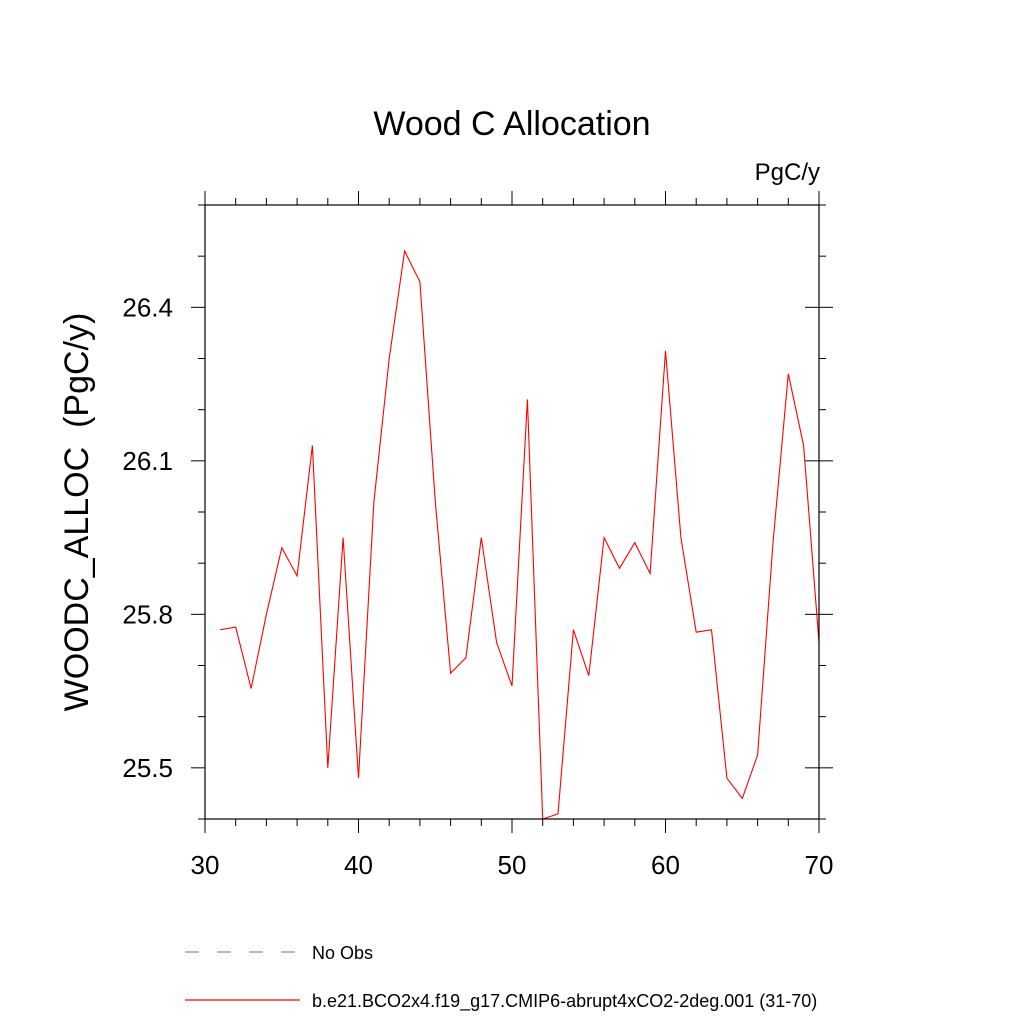 This screenshot has width=1024, height=1024. What do you see at coordinates (205, 865) in the screenshot?
I see `x-tick-label: 30` at bounding box center [205, 865].